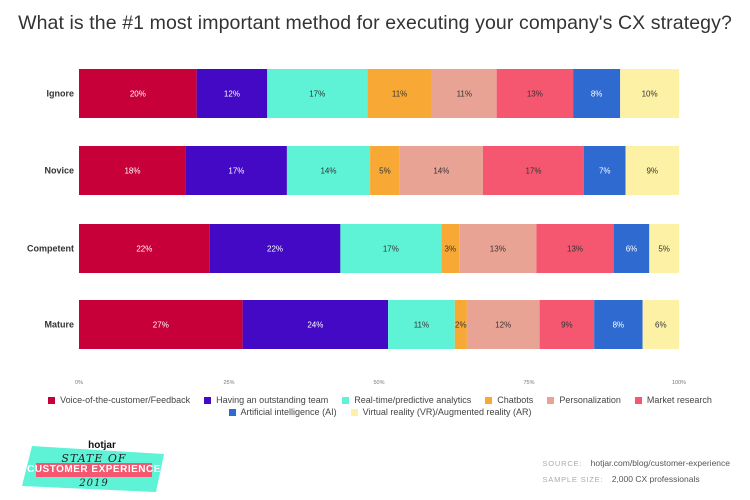 The image size is (750, 500). I want to click on legend-item: Real-time/predictive analytics, so click(406, 400).